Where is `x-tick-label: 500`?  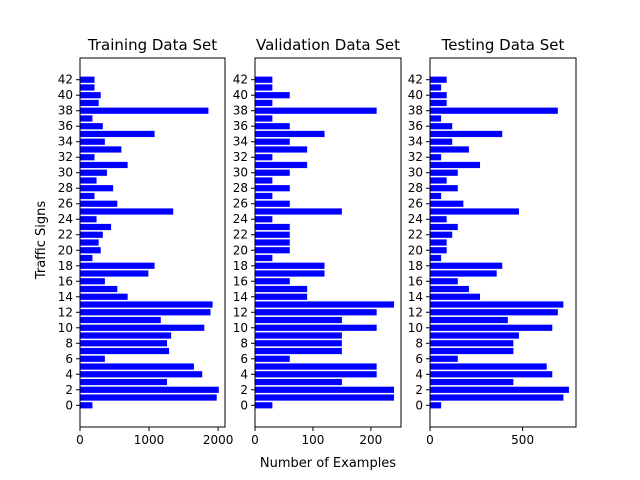
x-tick-label: 500 is located at coordinates (522, 440).